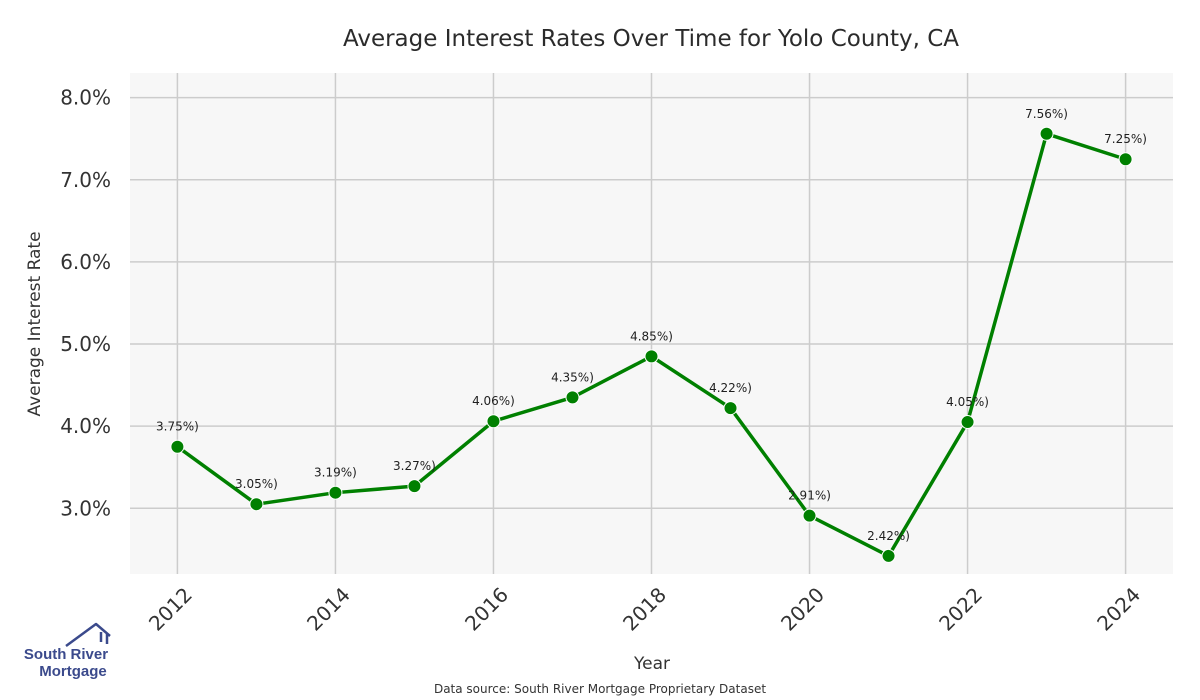  I want to click on x-axis-ticks: 2012 2014 2016 2018 2020 2022 2024, so click(644, 609).